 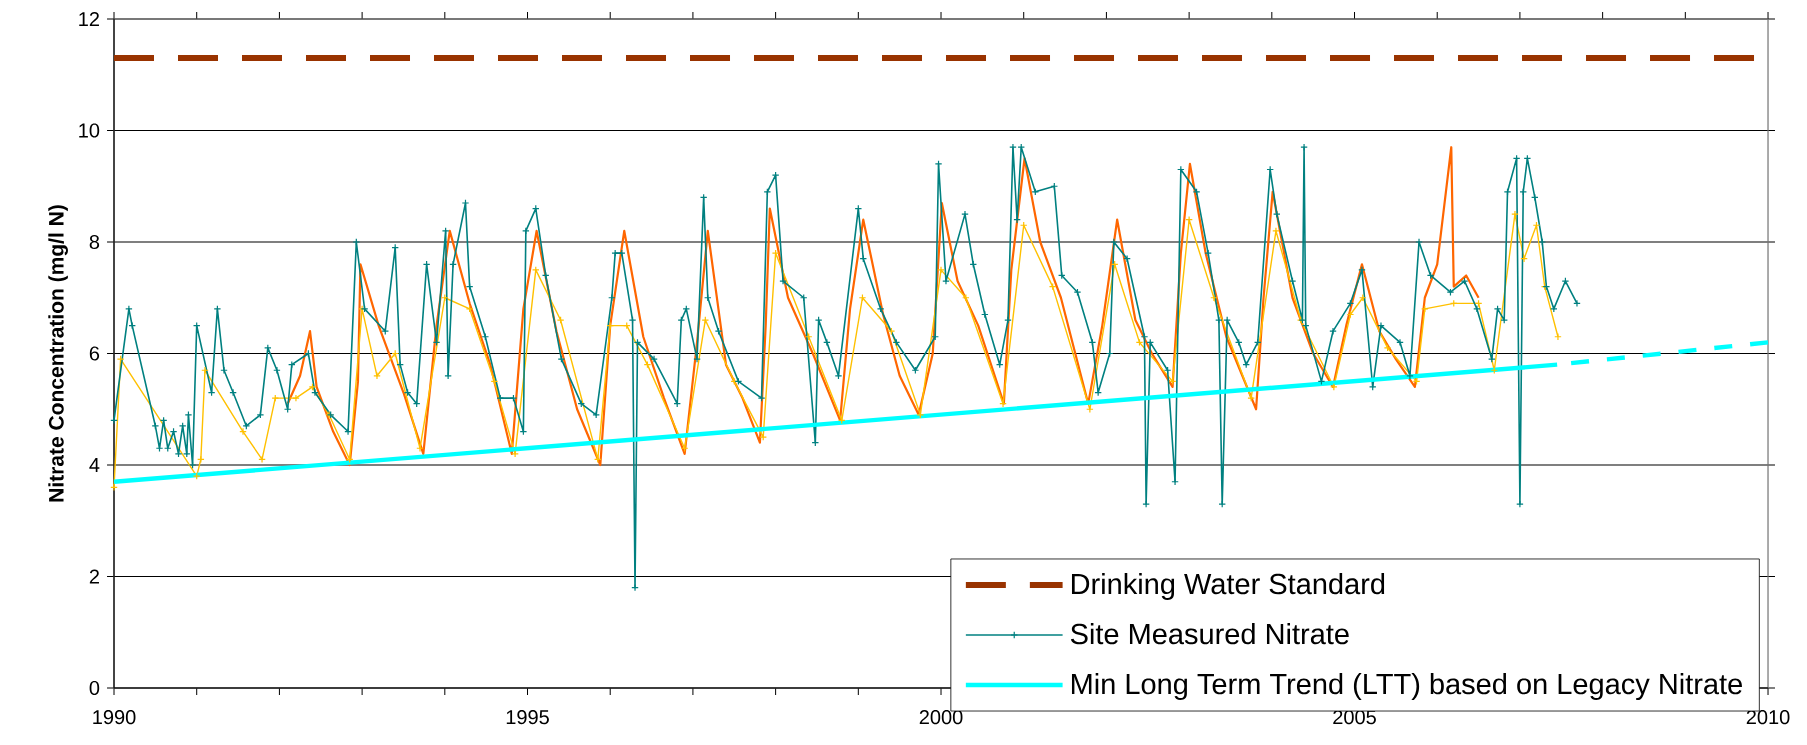 I want to click on x-tick-label: 1995, so click(x=527, y=717).